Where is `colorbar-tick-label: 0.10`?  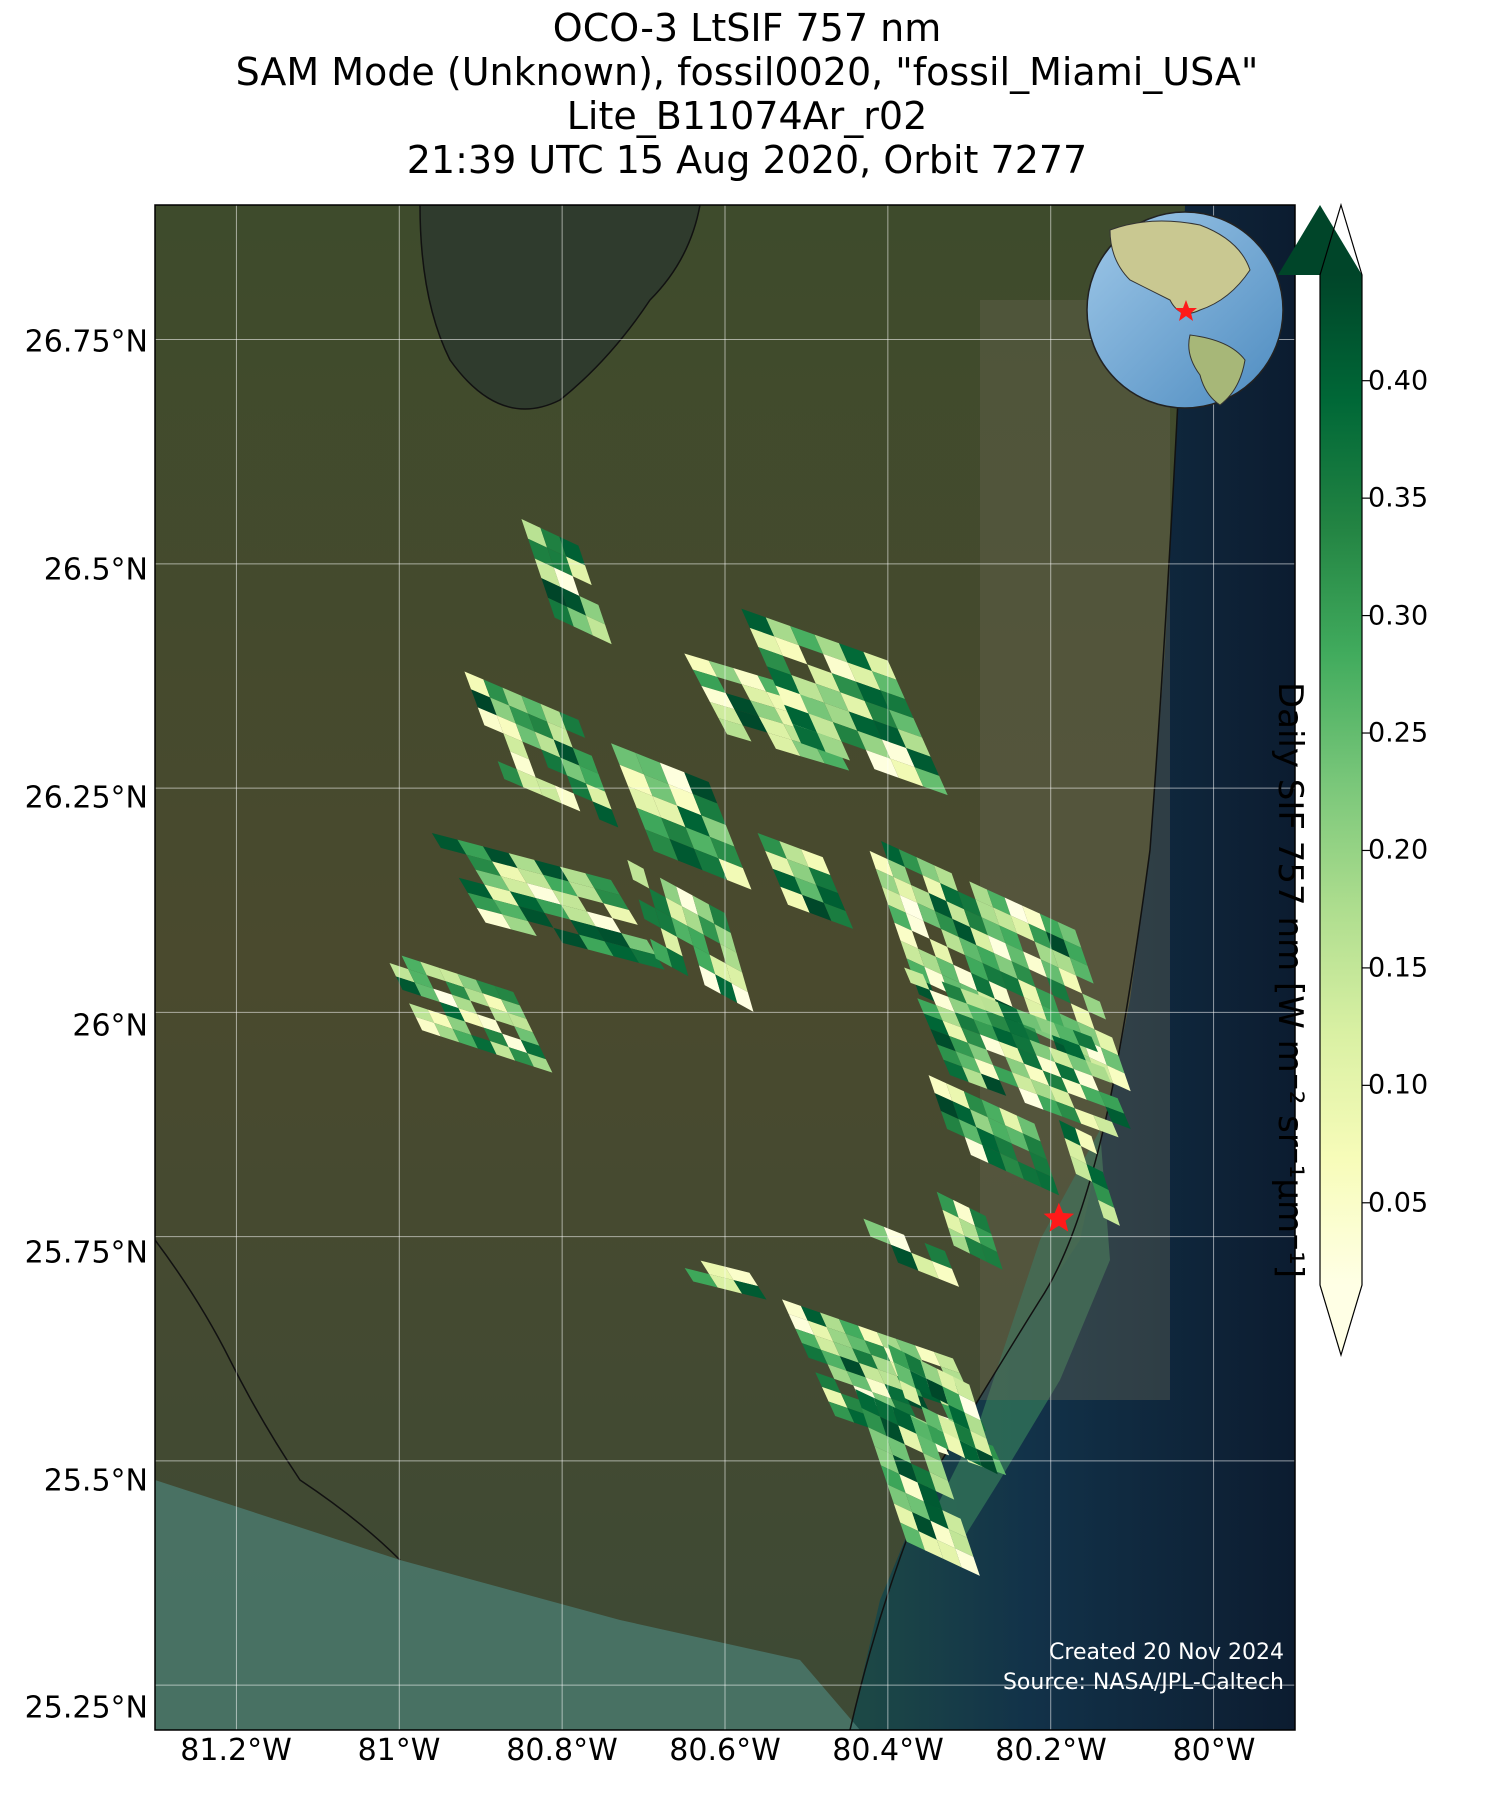 colorbar-tick-label: 0.10 is located at coordinates (1398, 1085).